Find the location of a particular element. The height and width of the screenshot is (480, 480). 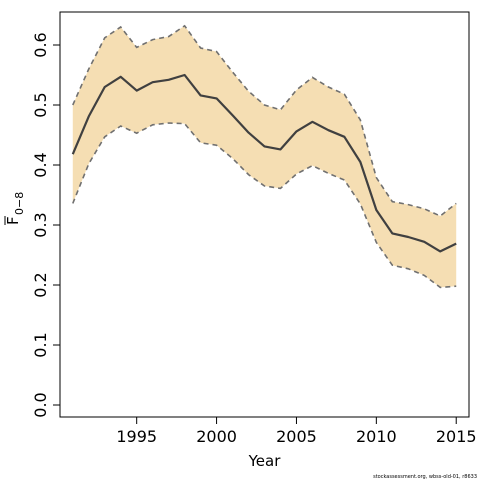

x-tick-label: 1995 is located at coordinates (136, 436).